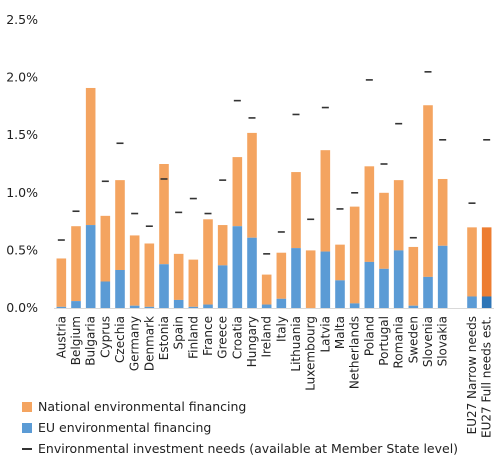 The height and width of the screenshot is (463, 502). What do you see at coordinates (76, 340) in the screenshot?
I see `x-tick-label: Belgium` at bounding box center [76, 340].